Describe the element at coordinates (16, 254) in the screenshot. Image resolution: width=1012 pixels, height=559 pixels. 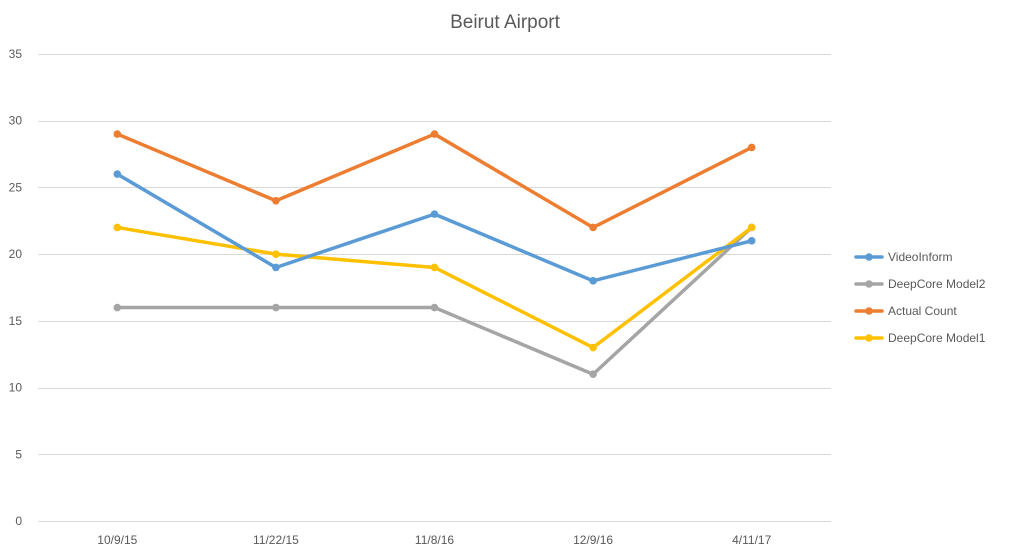
I see `y-tick-label: 20` at that location.